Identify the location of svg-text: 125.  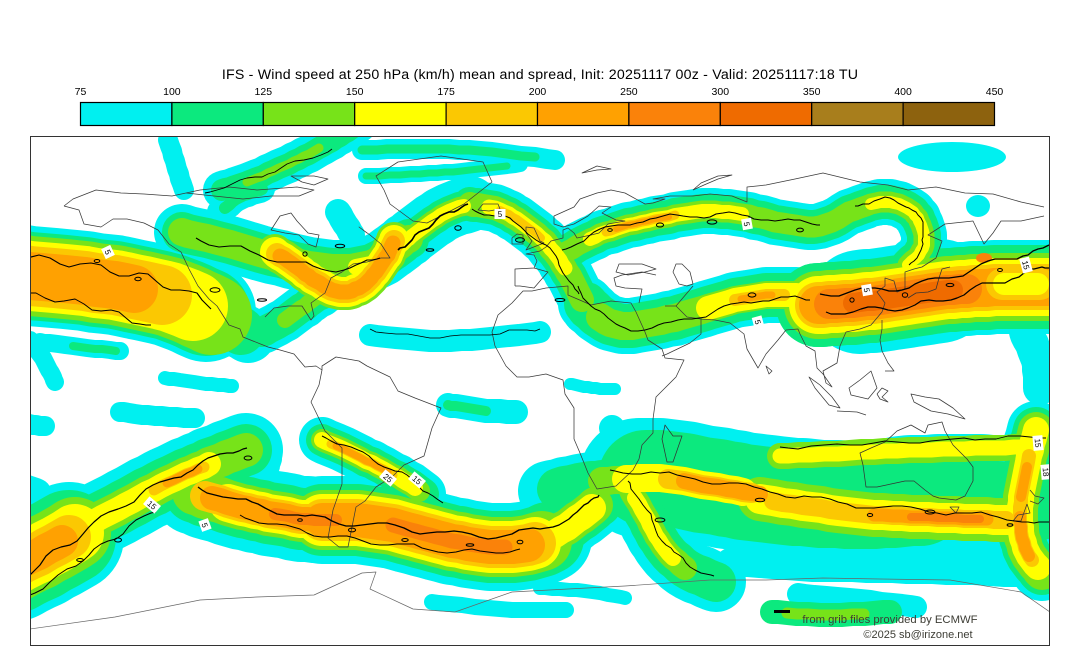
(264, 92).